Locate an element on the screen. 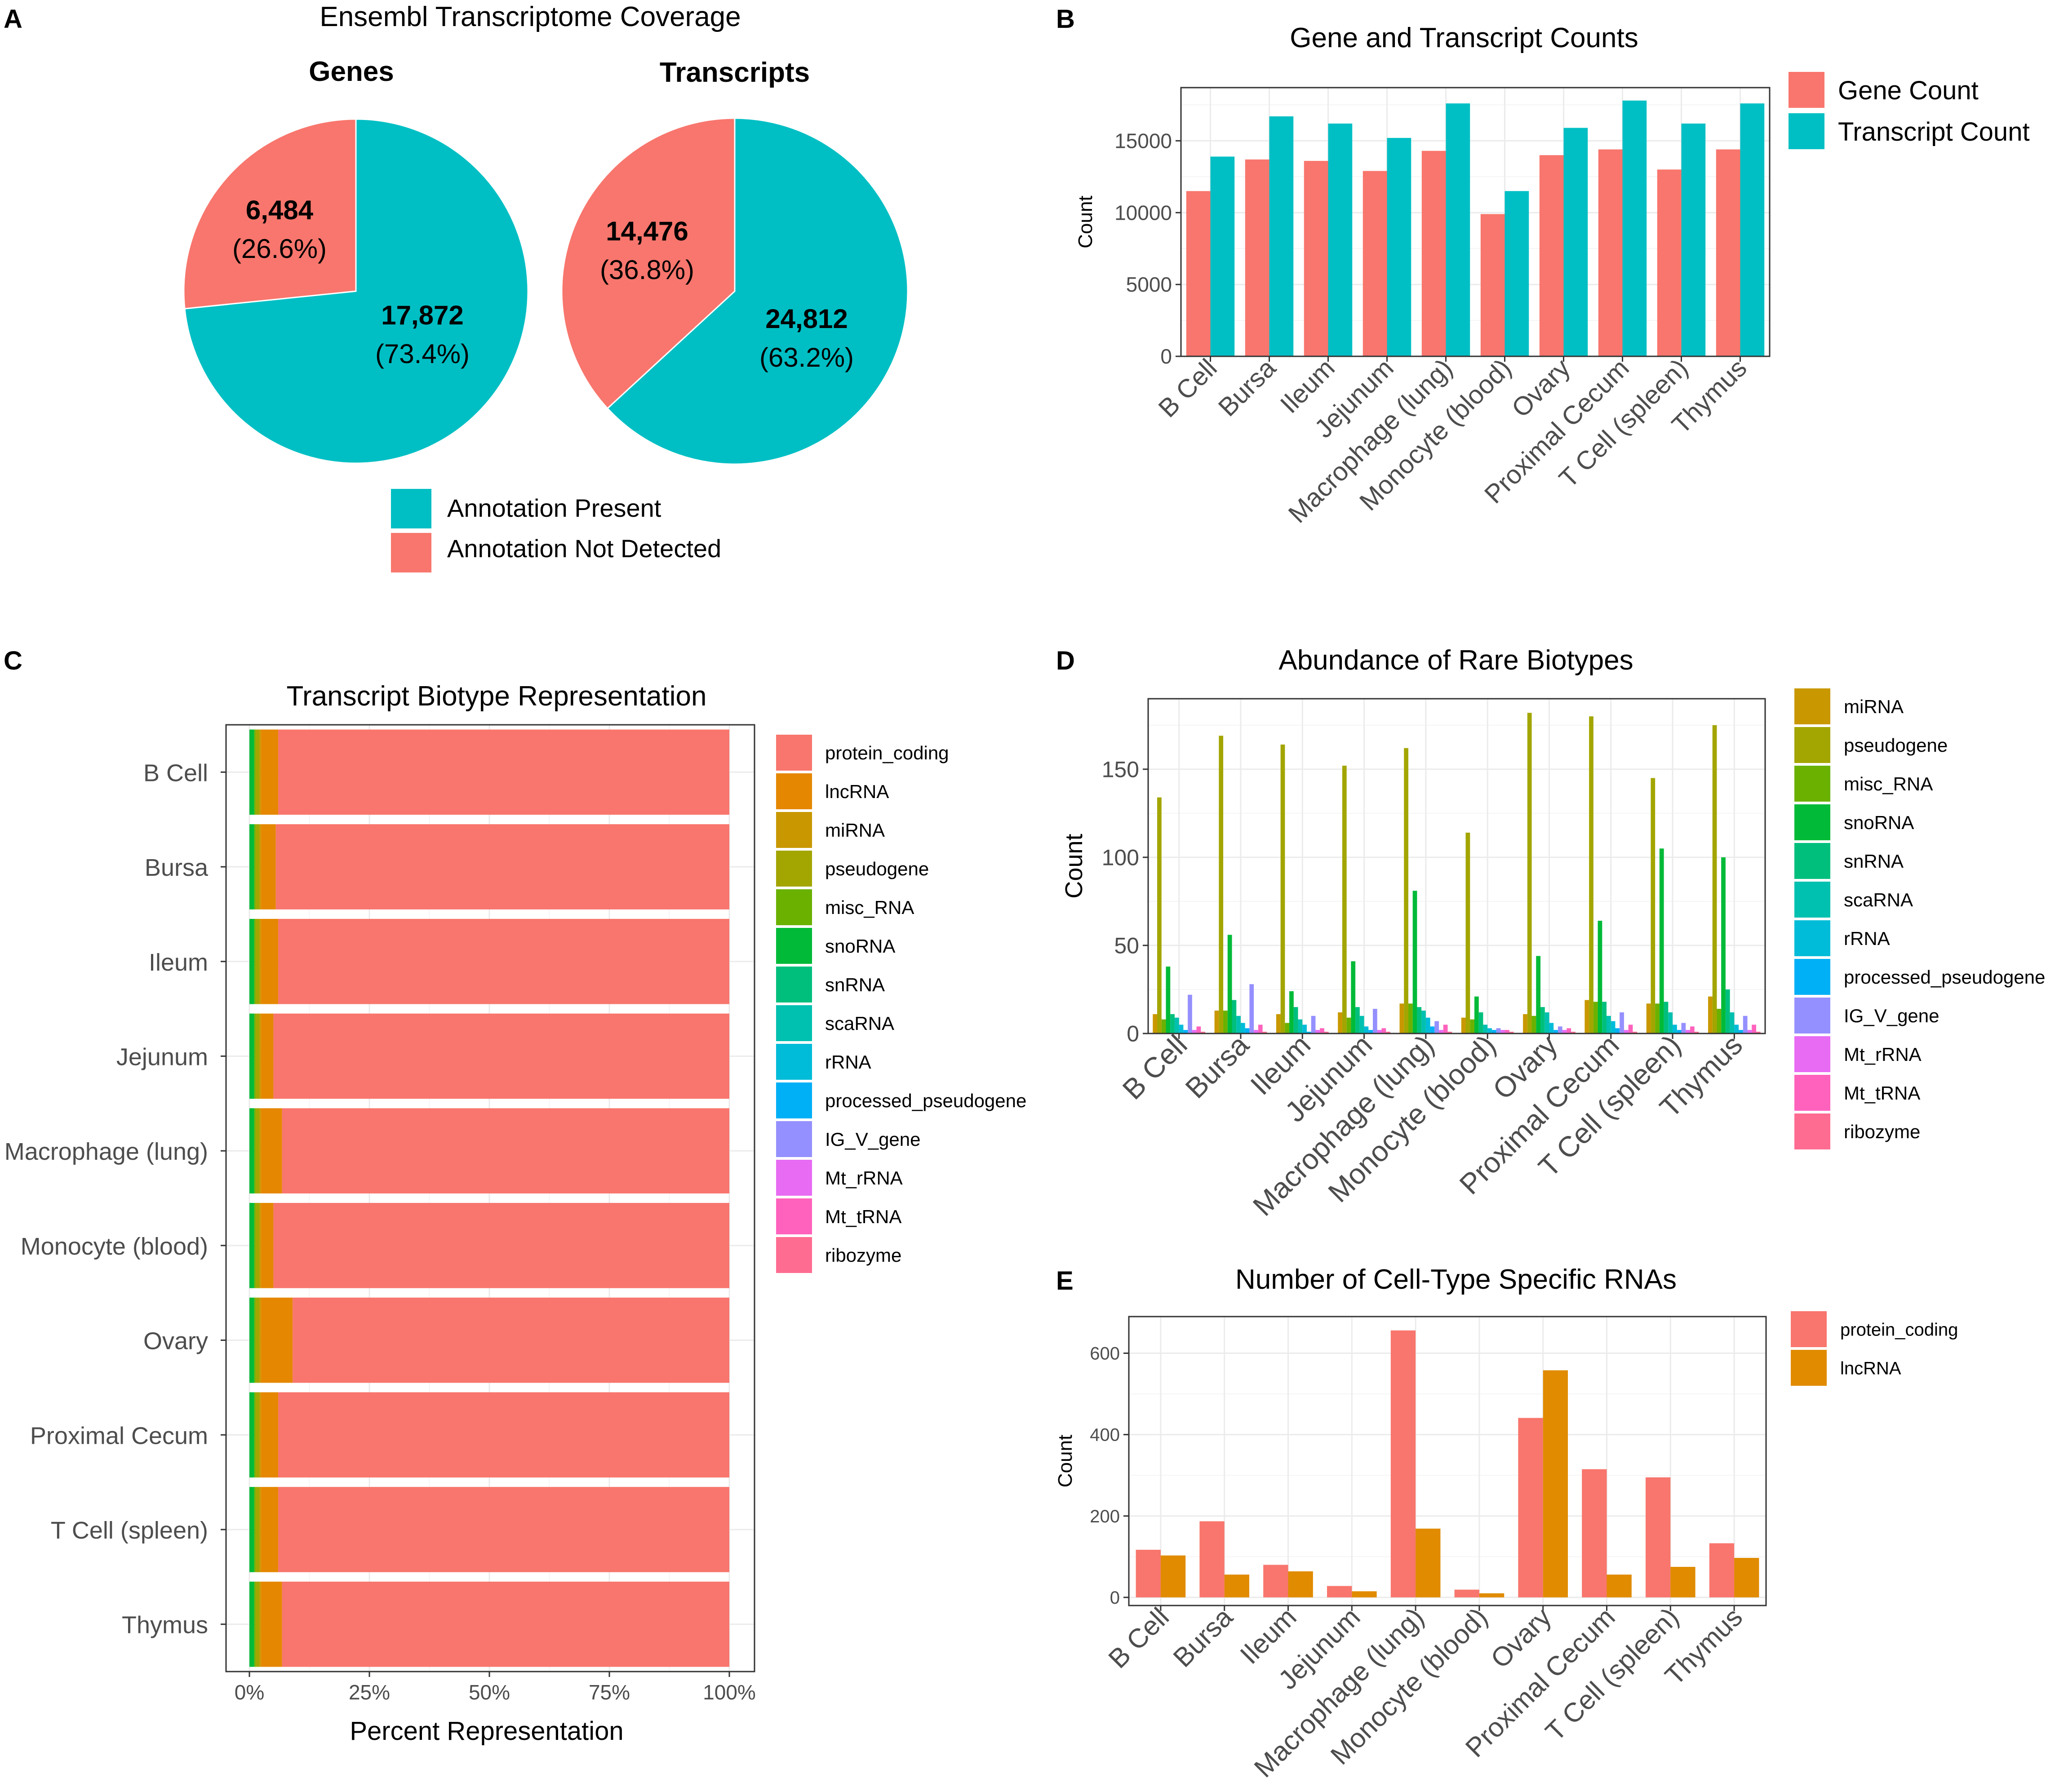 The height and width of the screenshot is (1792, 2055). bar-mt-rrna-bursa is located at coordinates (1256, 1032).